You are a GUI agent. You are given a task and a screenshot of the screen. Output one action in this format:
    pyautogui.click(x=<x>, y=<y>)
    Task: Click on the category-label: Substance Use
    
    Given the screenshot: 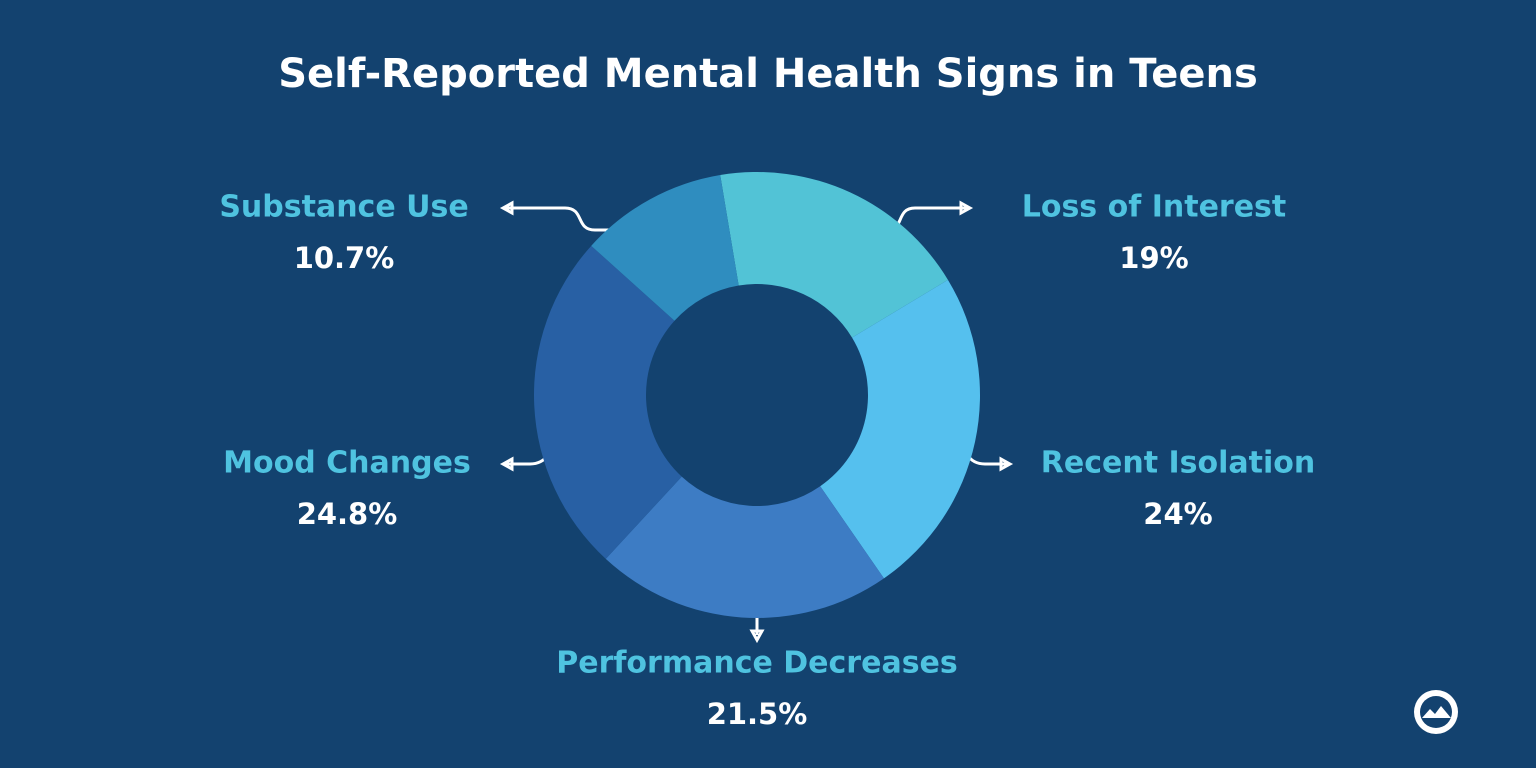 What is the action you would take?
    pyautogui.click(x=343, y=207)
    